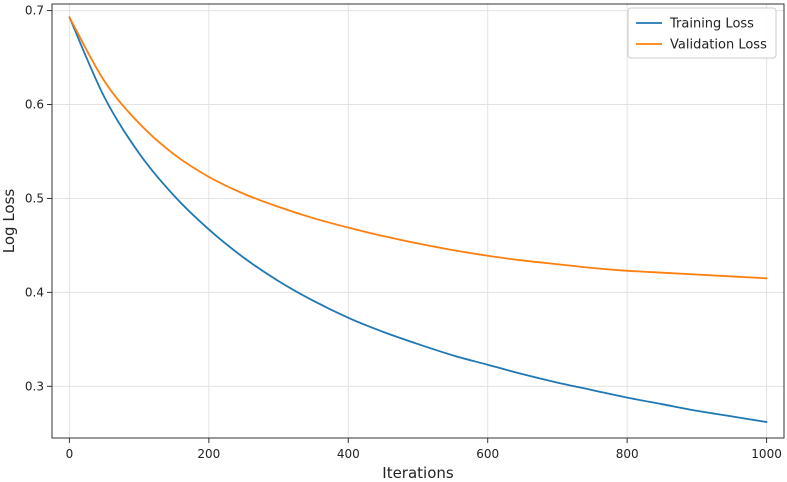  Describe the element at coordinates (487, 454) in the screenshot. I see `x-tick-label: 600` at that location.